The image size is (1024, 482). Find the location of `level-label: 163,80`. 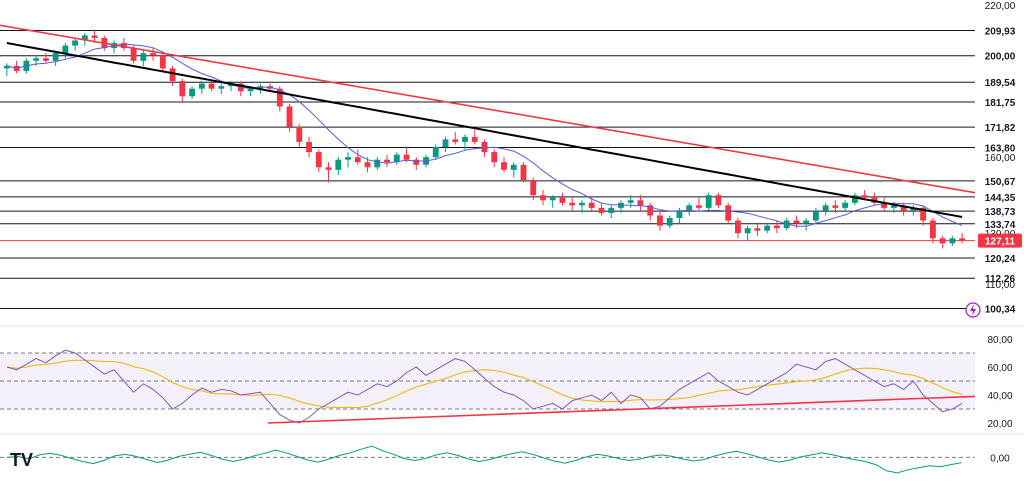

level-label: 163,80 is located at coordinates (1000, 149).